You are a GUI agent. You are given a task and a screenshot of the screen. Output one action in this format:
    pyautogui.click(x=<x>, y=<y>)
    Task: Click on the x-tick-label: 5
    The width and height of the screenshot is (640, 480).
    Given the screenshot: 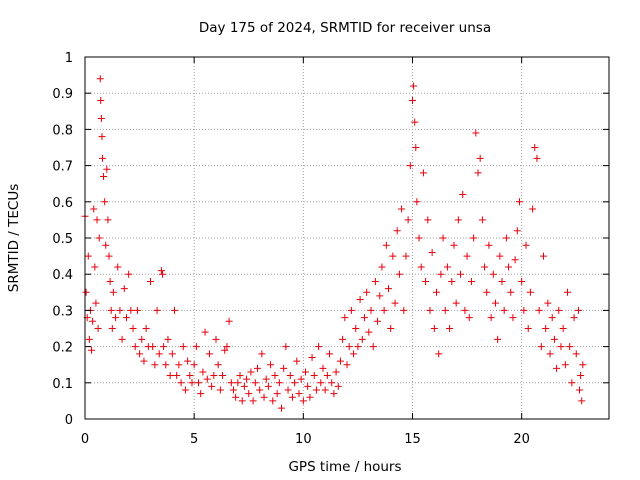 What is the action you would take?
    pyautogui.click(x=194, y=439)
    